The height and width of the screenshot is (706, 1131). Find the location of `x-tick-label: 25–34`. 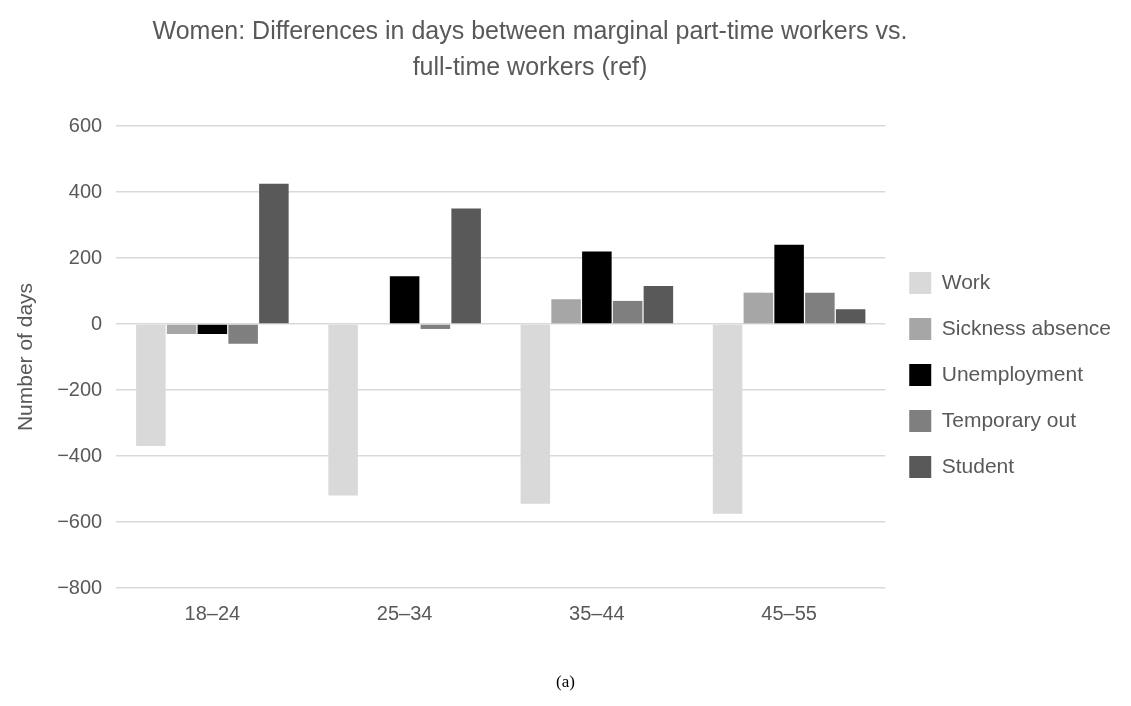

x-tick-label: 25–34 is located at coordinates (404, 612).